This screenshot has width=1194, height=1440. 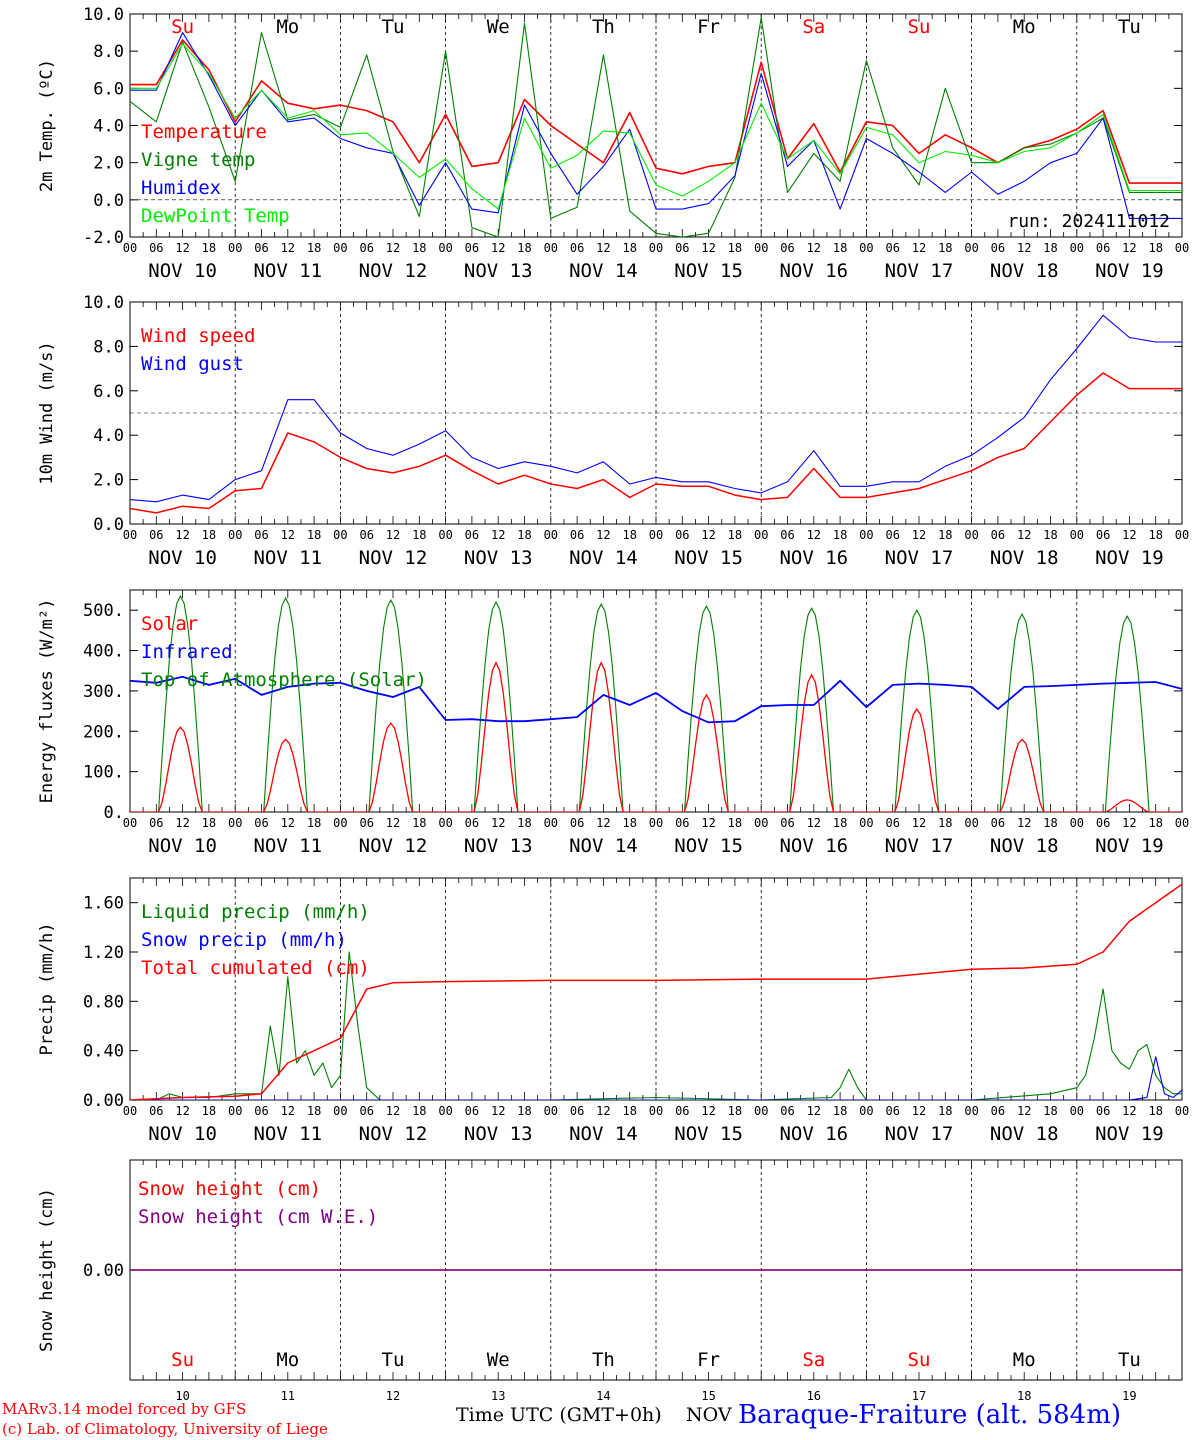 What do you see at coordinates (198, 160) in the screenshot?
I see `legend-entry: Vigne temp` at bounding box center [198, 160].